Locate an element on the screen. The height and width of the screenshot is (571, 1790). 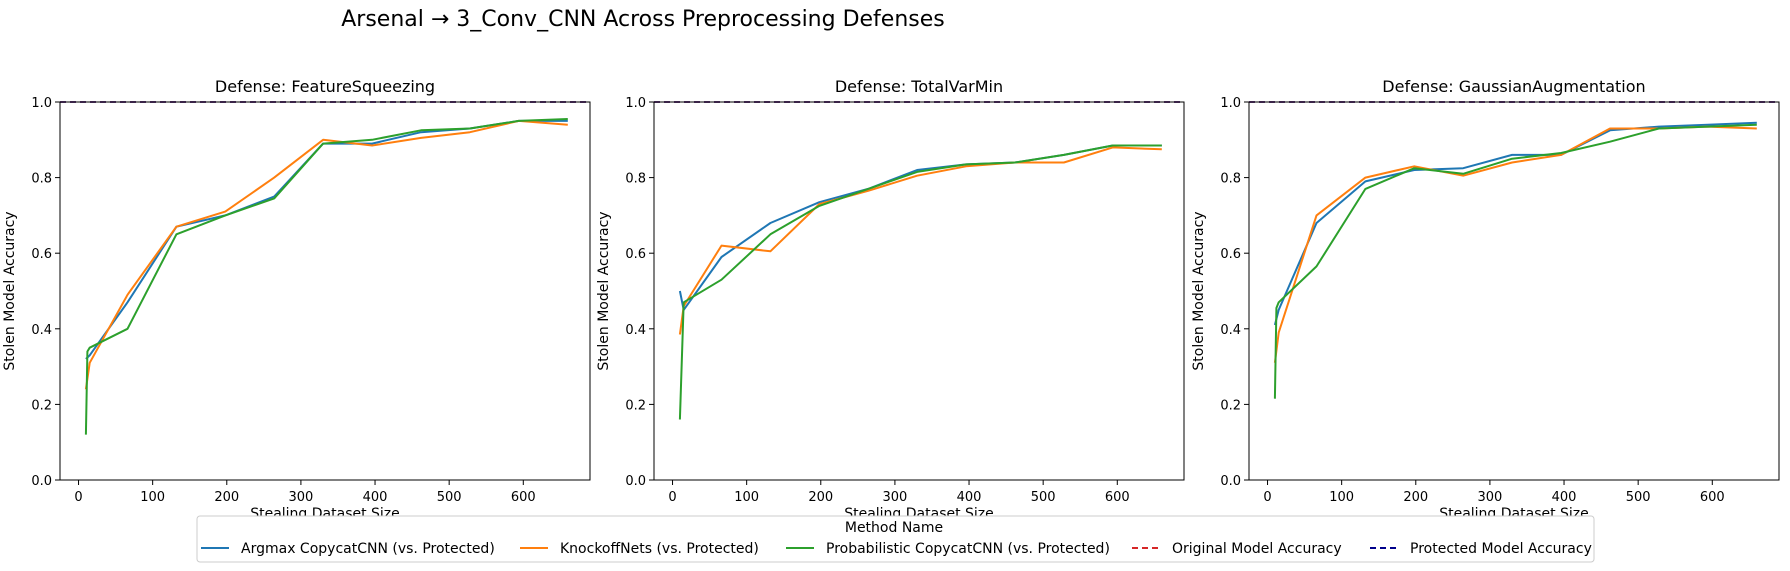
panel-title: Defense: GaussianAugmentation is located at coordinates (1513, 86).